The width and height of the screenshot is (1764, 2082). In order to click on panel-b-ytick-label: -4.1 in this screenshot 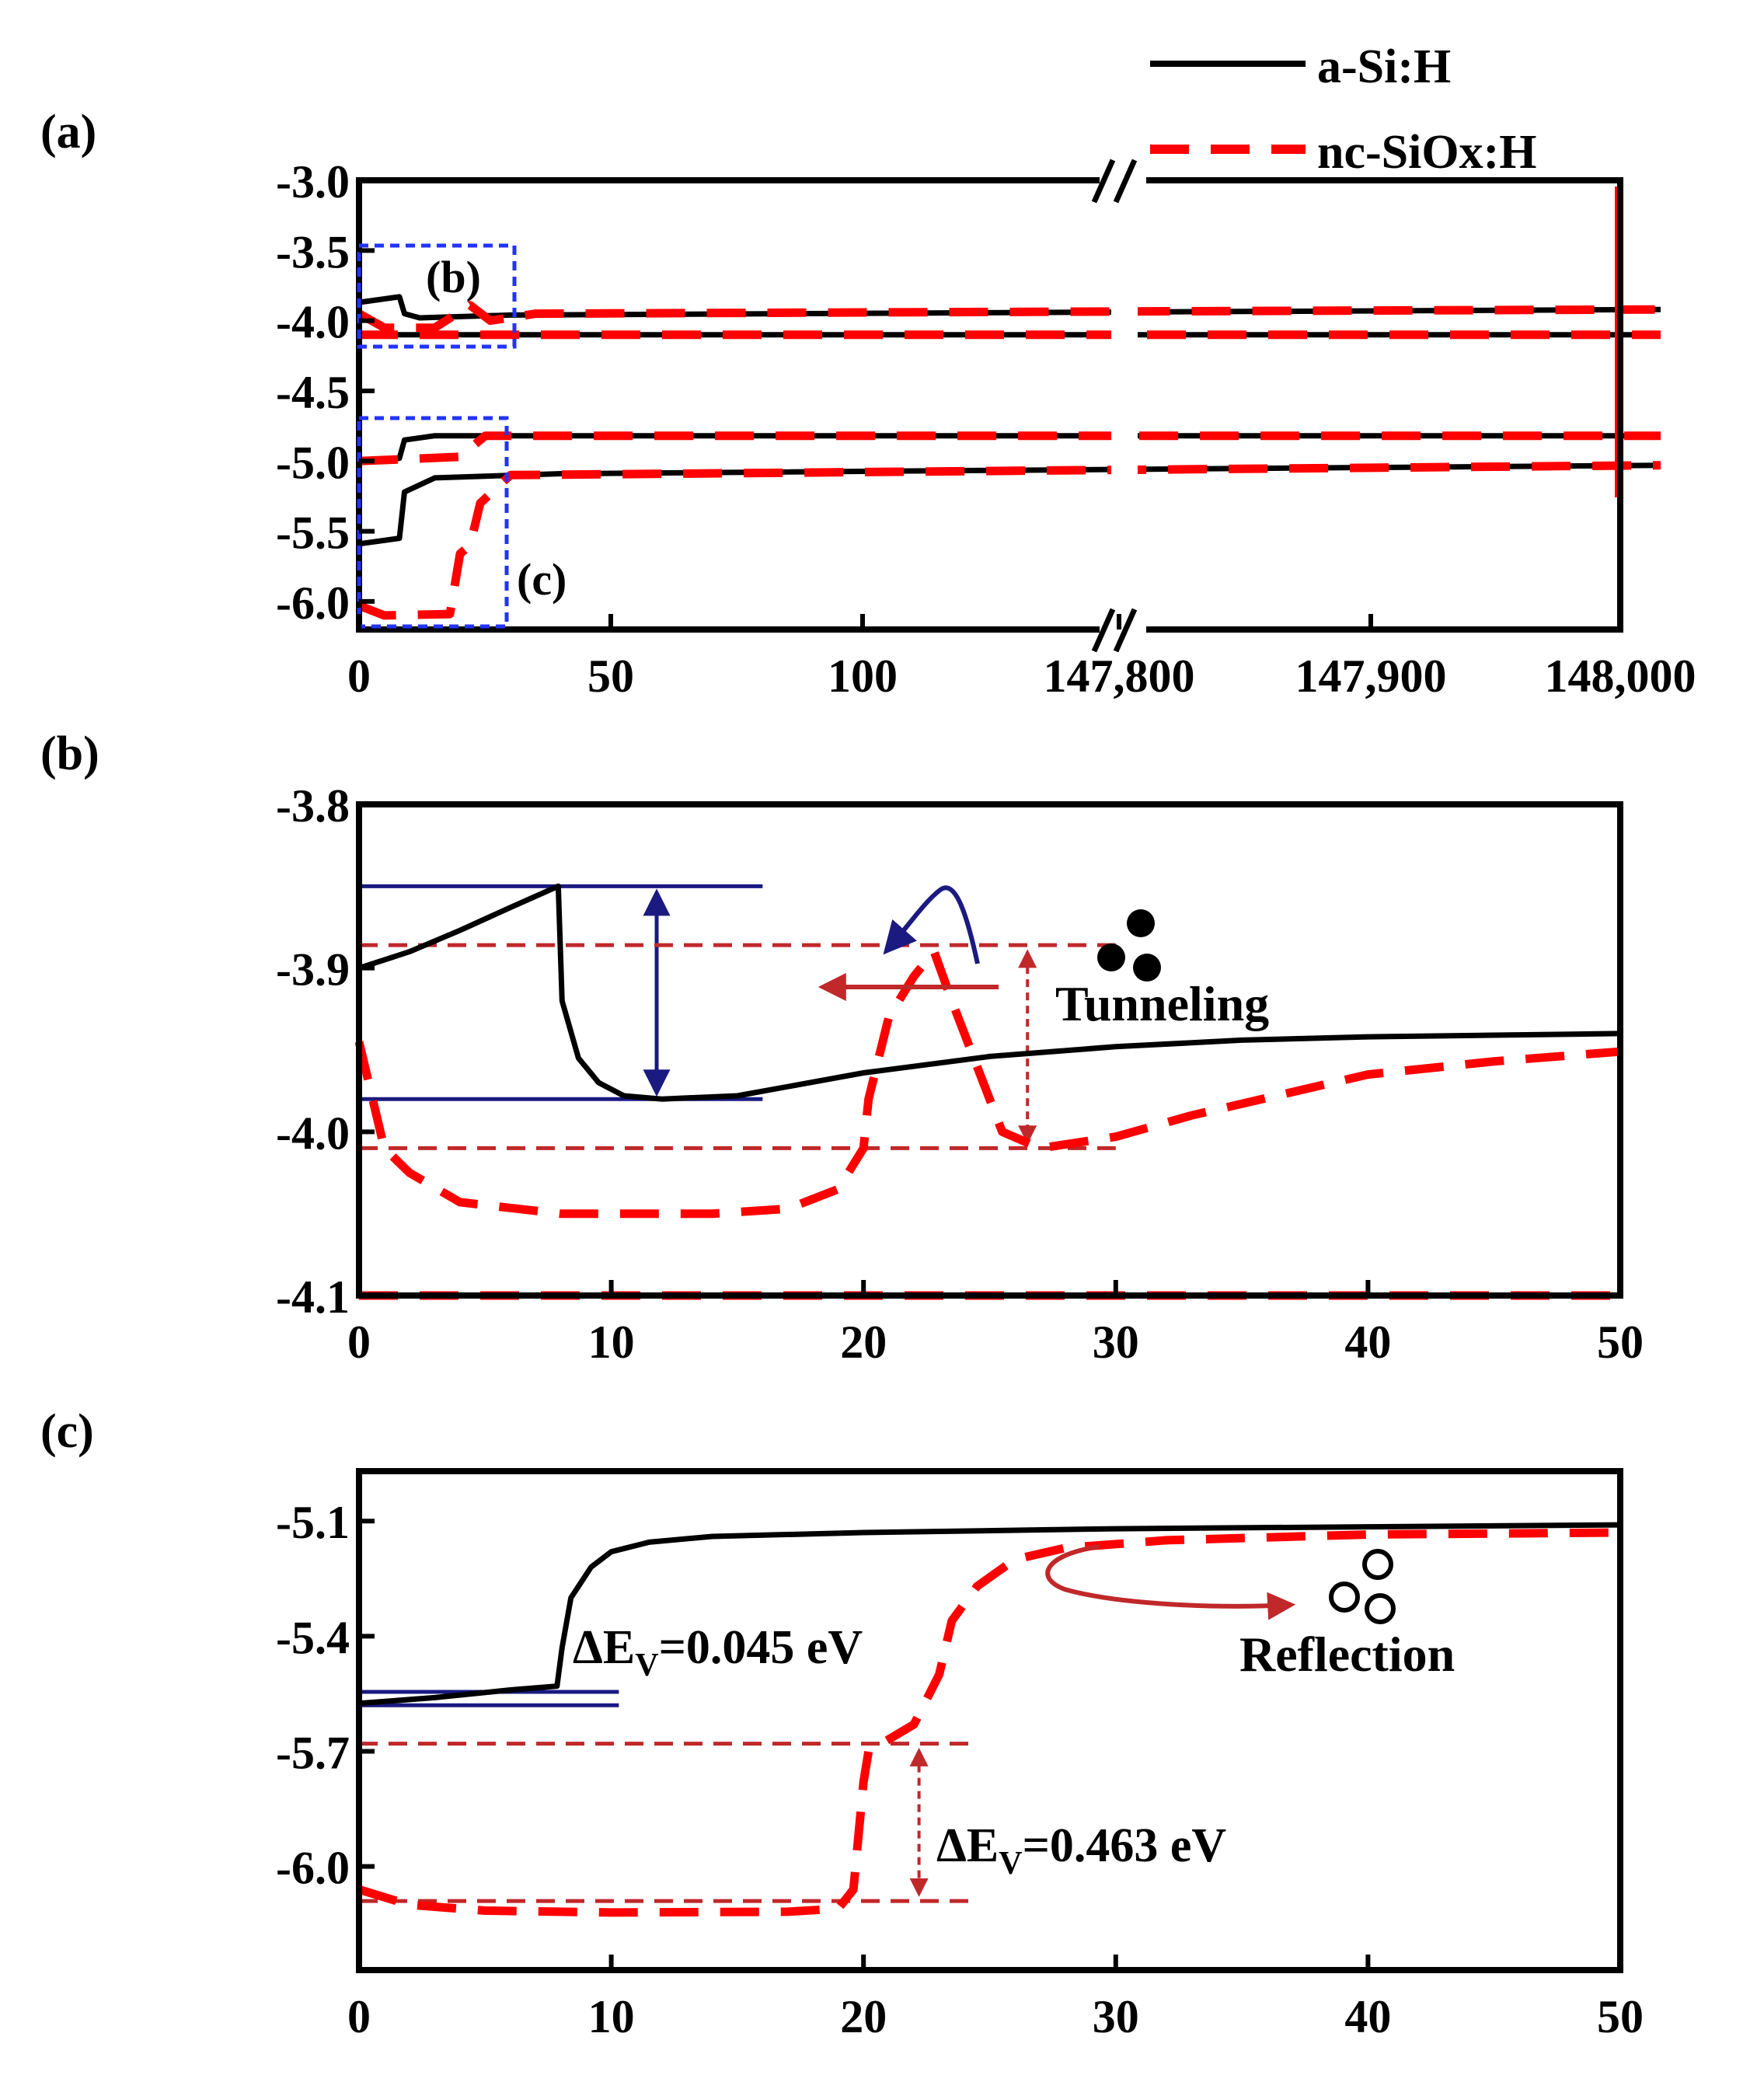, I will do `click(313, 1297)`.